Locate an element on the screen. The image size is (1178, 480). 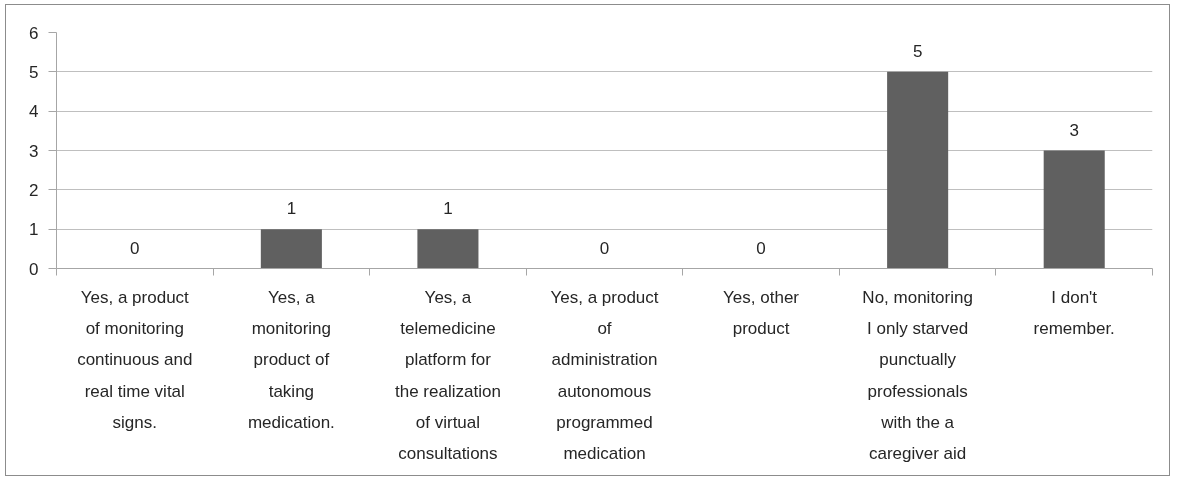
data-label: 5 is located at coordinates (917, 51).